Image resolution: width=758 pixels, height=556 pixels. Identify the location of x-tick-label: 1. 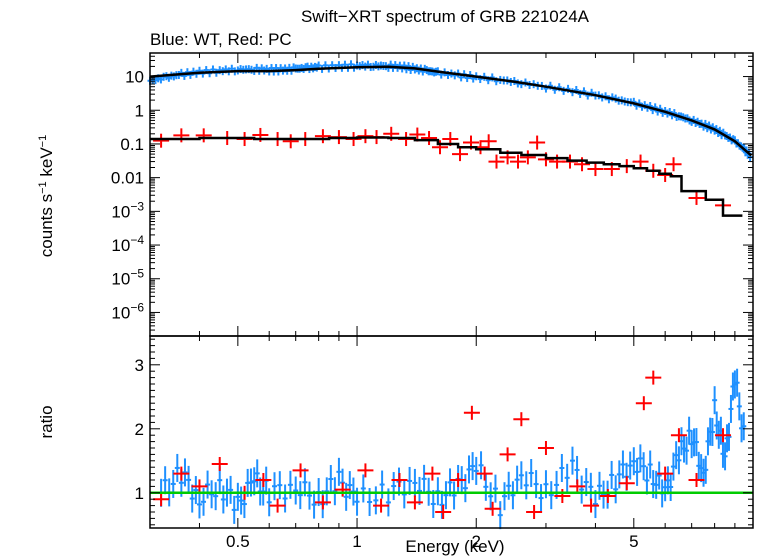
(356, 541).